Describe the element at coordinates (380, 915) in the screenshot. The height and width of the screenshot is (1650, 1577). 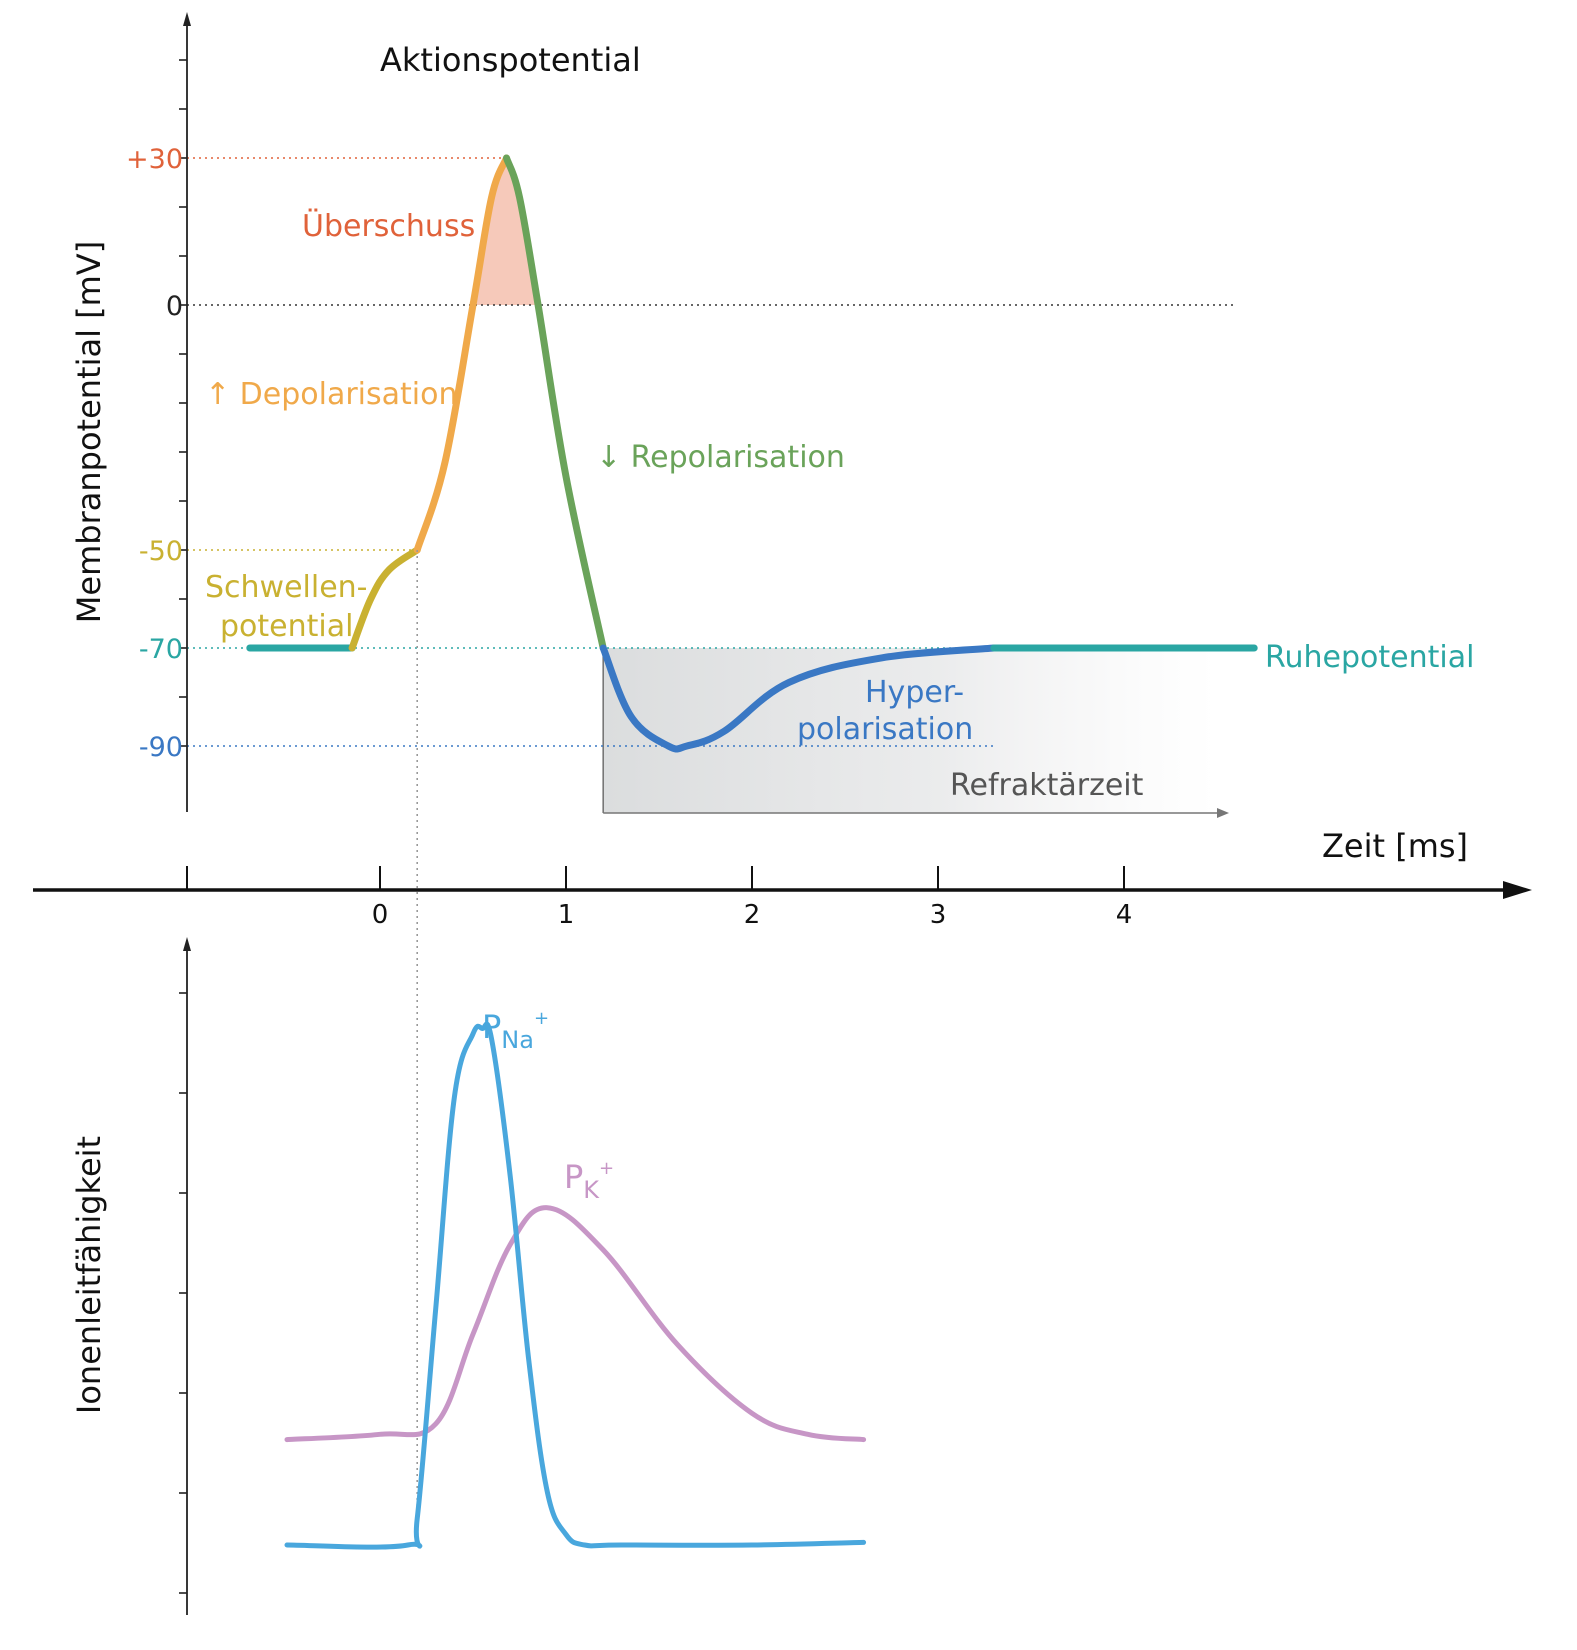
I see `x-tick-label: 0` at that location.